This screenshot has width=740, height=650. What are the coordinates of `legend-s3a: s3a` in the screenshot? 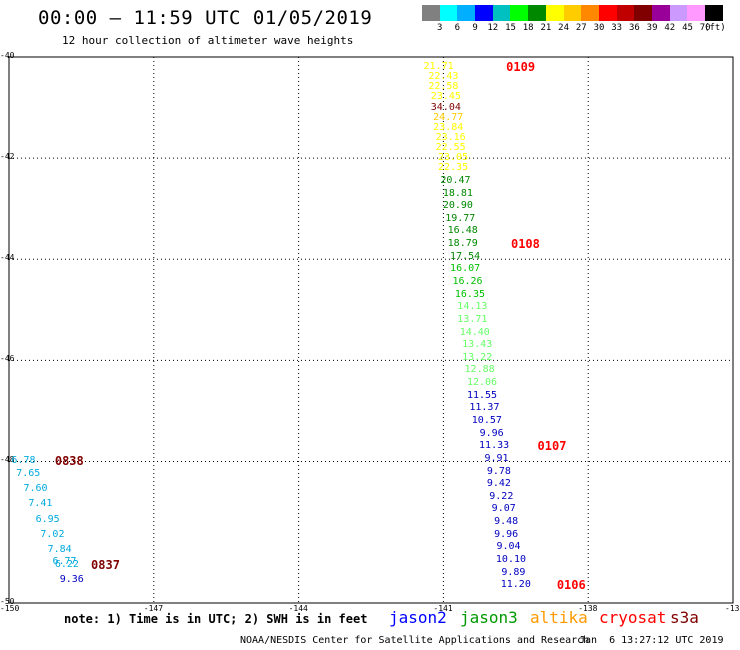 It's located at (684, 617).